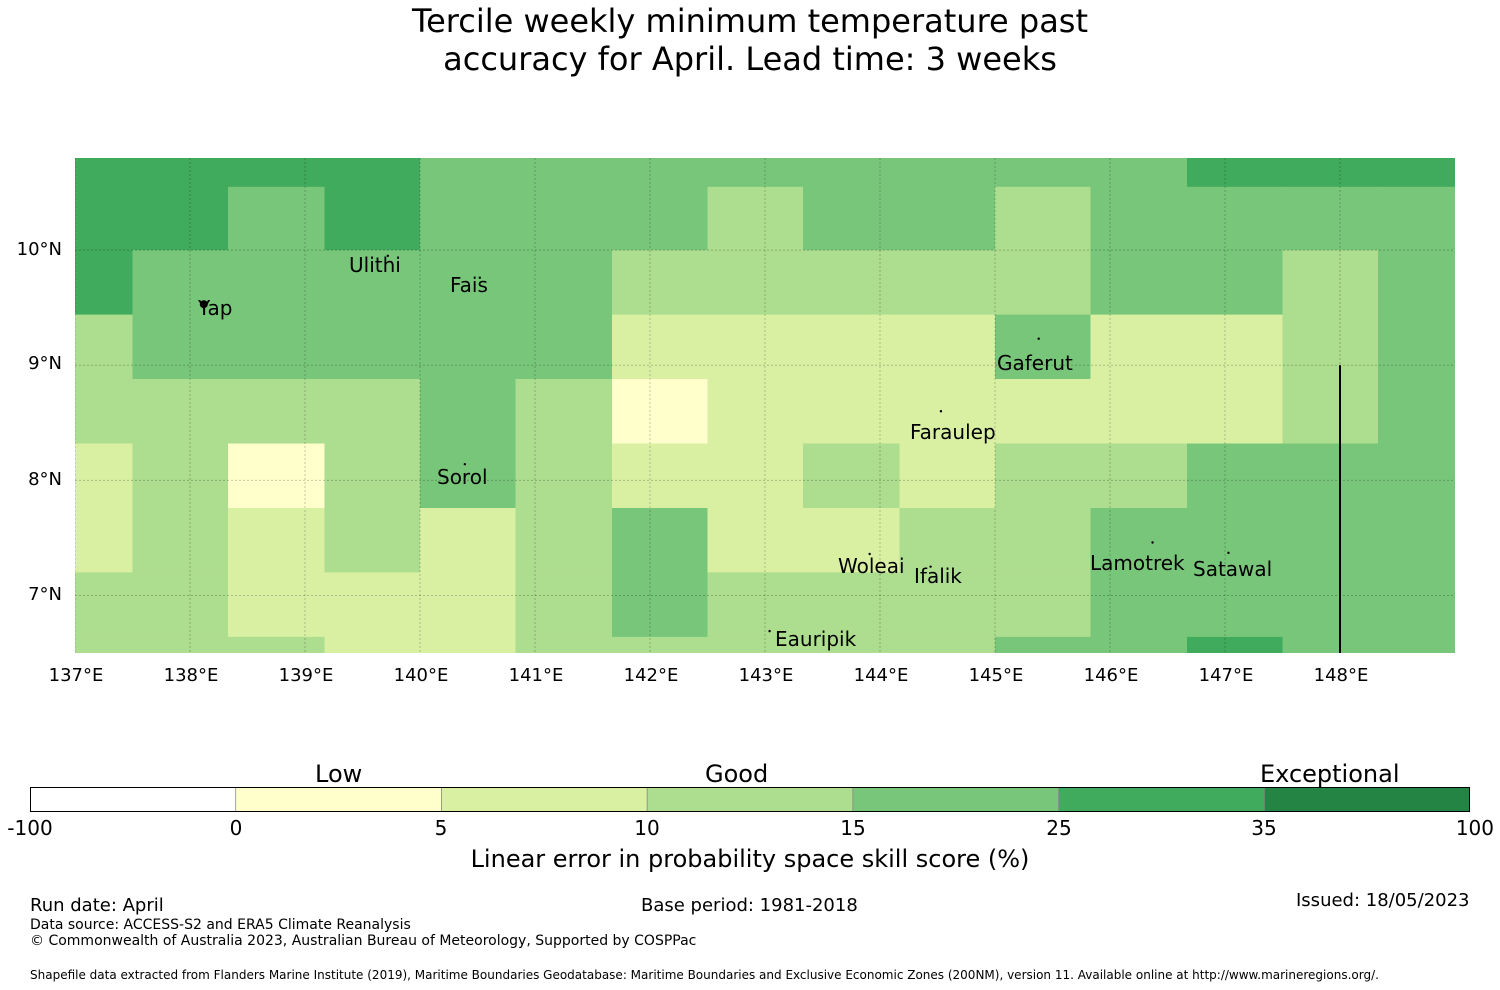  I want to click on colorbar-frame, so click(750, 799).